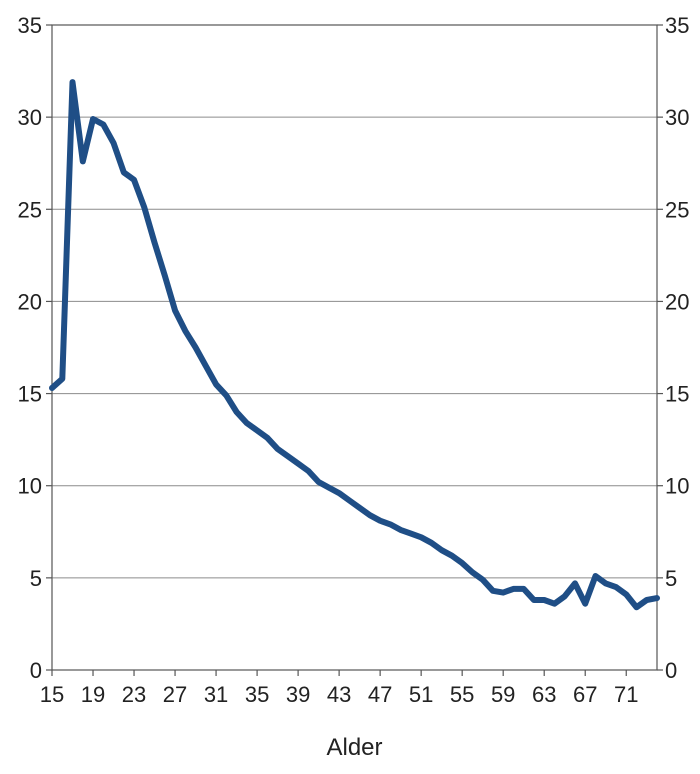  I want to click on y-axis-right-labels: 0 5 10 15 20 25 30 35, so click(677, 348).